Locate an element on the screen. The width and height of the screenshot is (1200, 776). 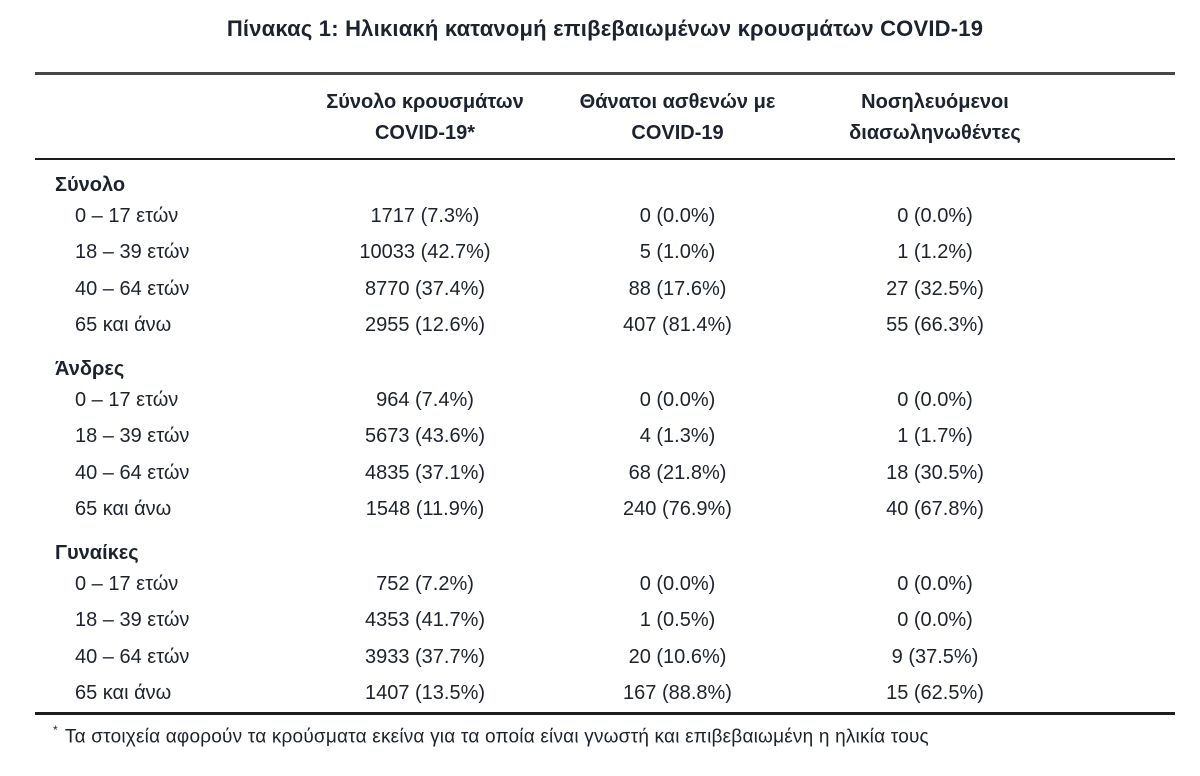
cases-value: 964 (7.4%) is located at coordinates (425, 399).